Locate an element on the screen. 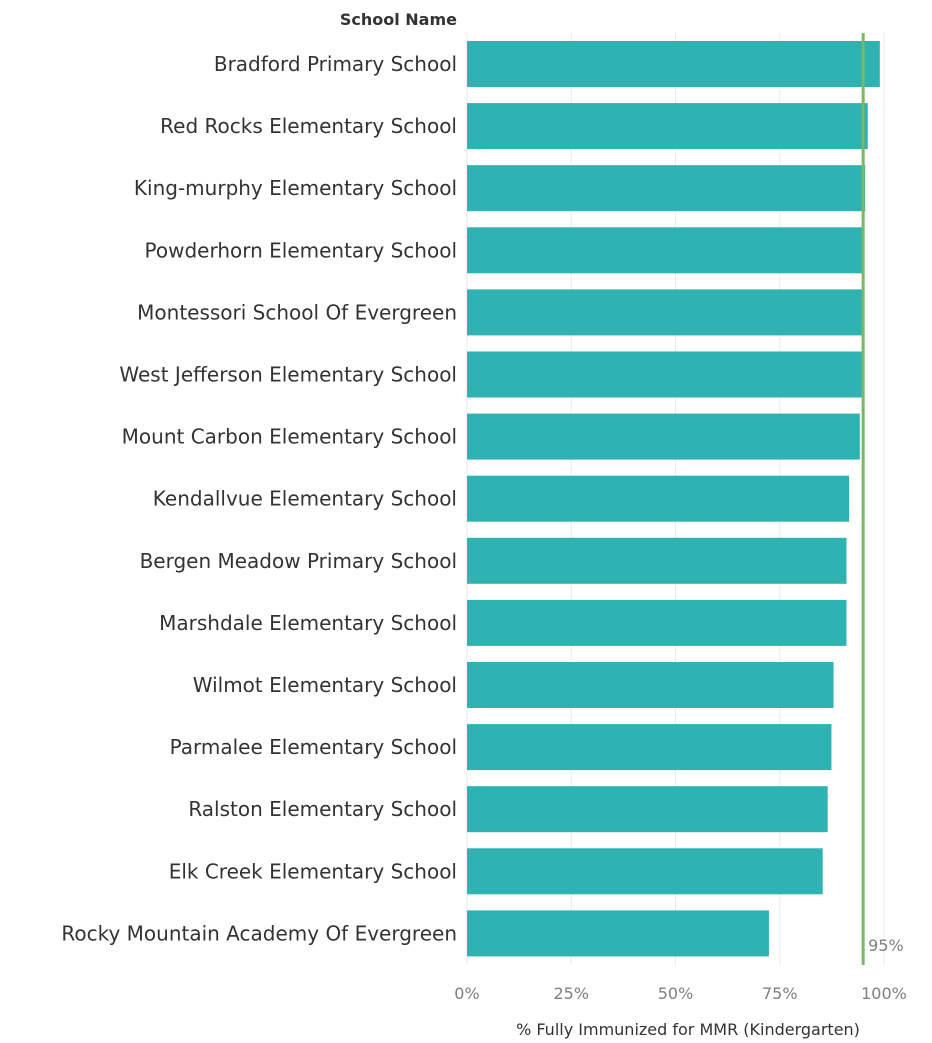 The width and height of the screenshot is (932, 1043). category-label: Wilmot Elementary School is located at coordinates (325, 685).